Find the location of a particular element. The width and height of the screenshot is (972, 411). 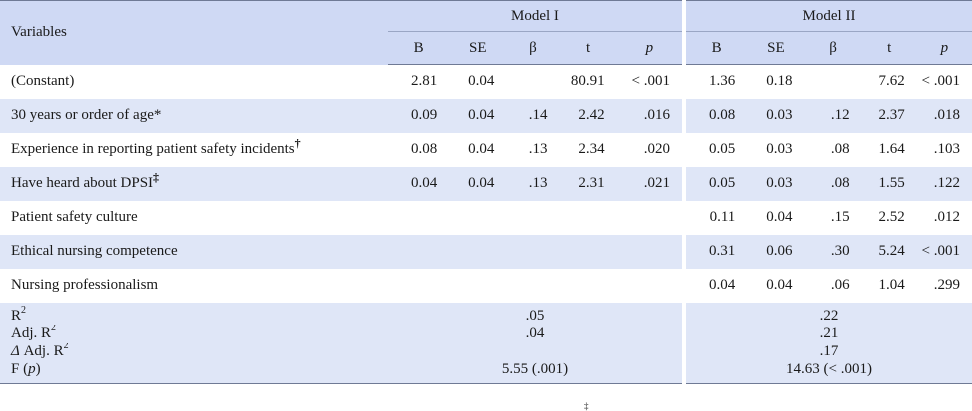

cell-m2-t: 1.55 is located at coordinates (891, 183).